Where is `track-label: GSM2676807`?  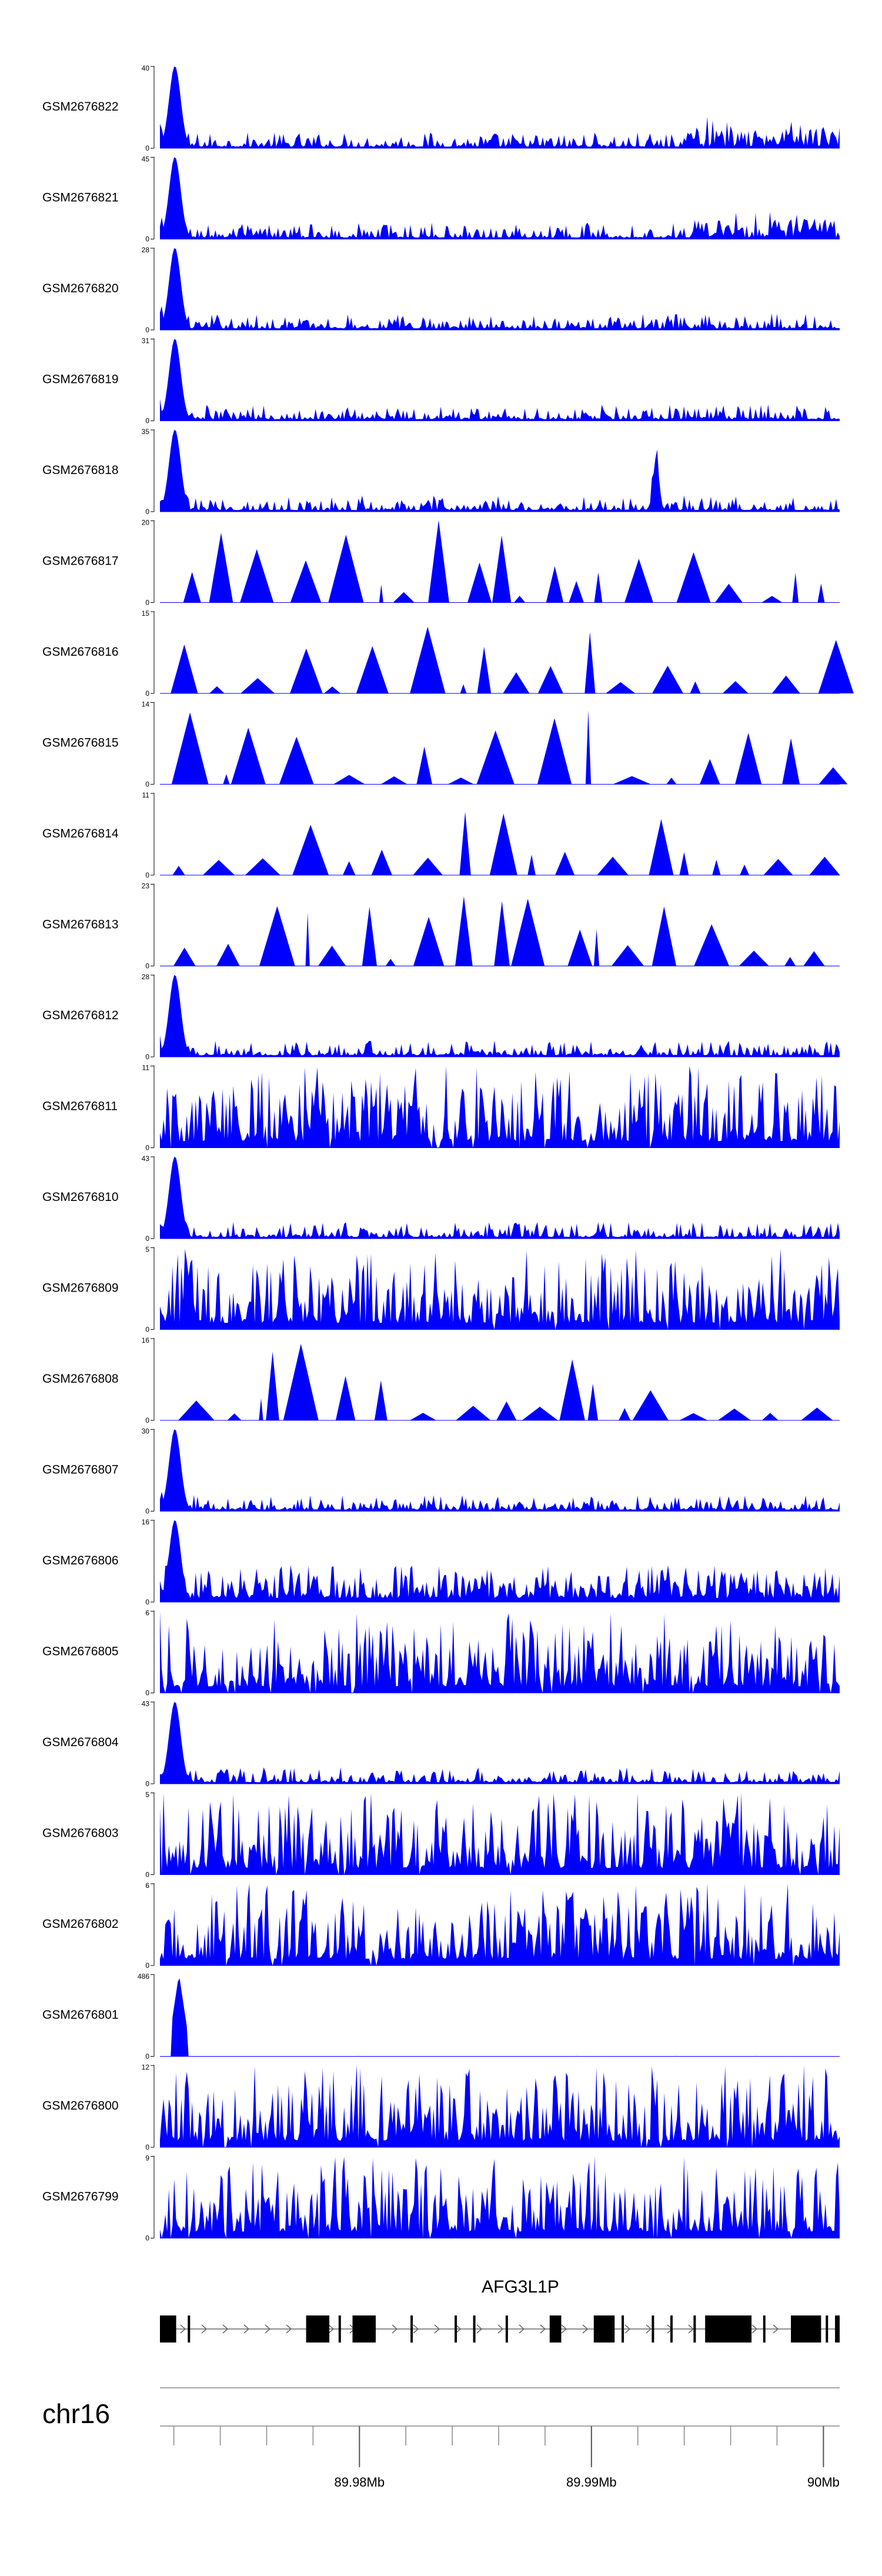
track-label: GSM2676807 is located at coordinates (80, 1470).